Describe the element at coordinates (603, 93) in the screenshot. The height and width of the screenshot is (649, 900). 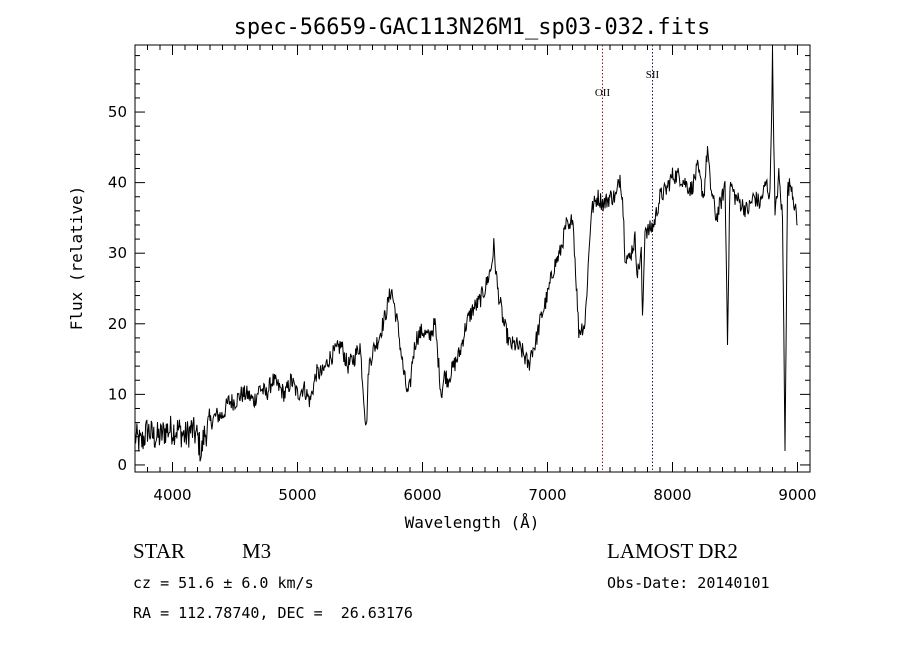
I see `oii-marker-label: OII` at that location.